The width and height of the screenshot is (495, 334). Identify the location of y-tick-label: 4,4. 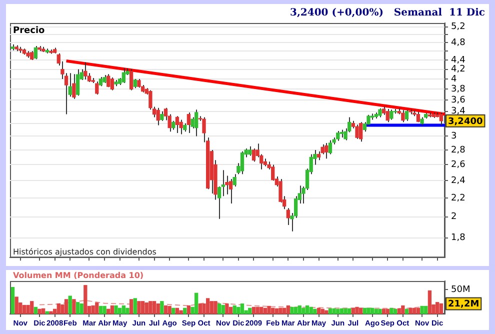
(458, 60).